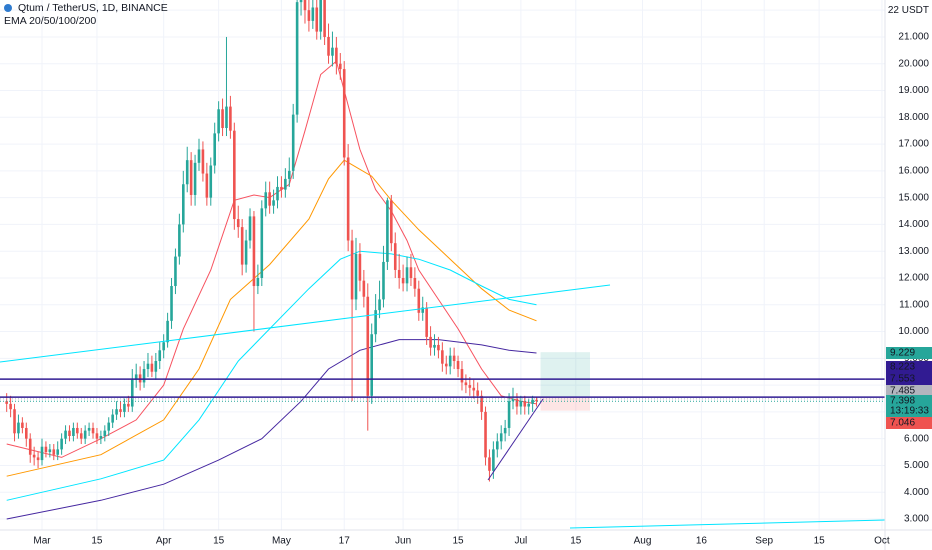 The width and height of the screenshot is (932, 550). What do you see at coordinates (913, 144) in the screenshot?
I see `y-tick-label: 17.000` at bounding box center [913, 144].